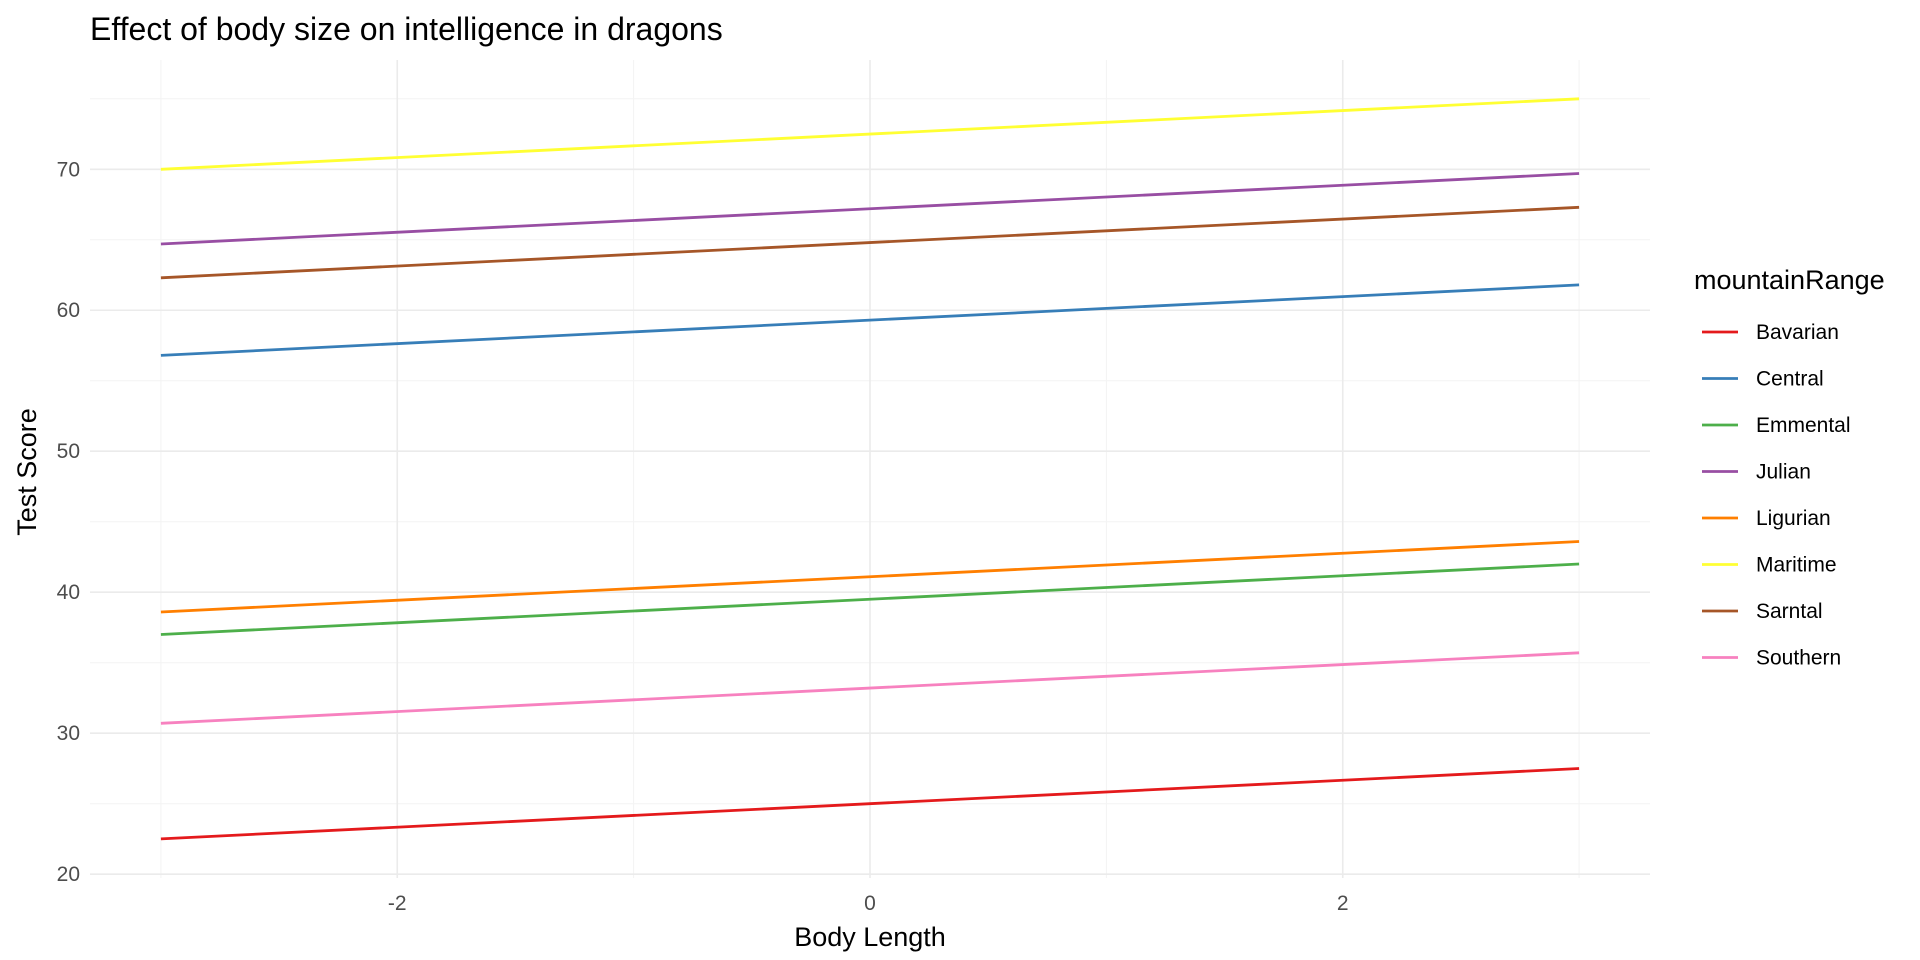 The height and width of the screenshot is (960, 1920). What do you see at coordinates (68, 733) in the screenshot?
I see `y-tick-label: 30` at bounding box center [68, 733].